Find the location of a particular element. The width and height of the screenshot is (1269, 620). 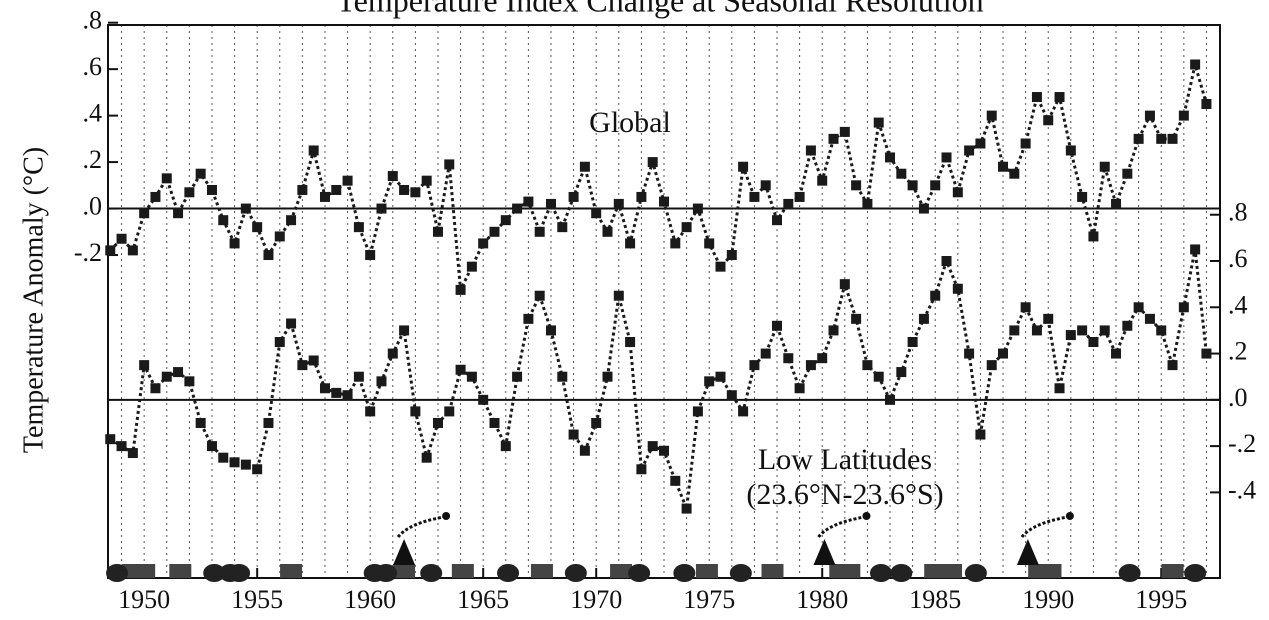

eruption-plume-head is located at coordinates (446, 516).